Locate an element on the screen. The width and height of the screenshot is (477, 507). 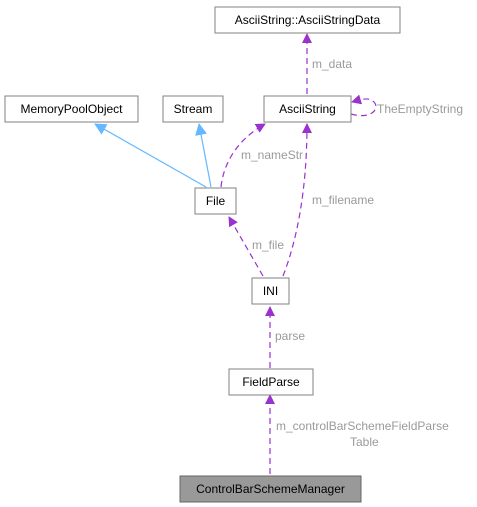
node-ascii-string-data: AsciiString::AsciiStringData is located at coordinates (307, 20).